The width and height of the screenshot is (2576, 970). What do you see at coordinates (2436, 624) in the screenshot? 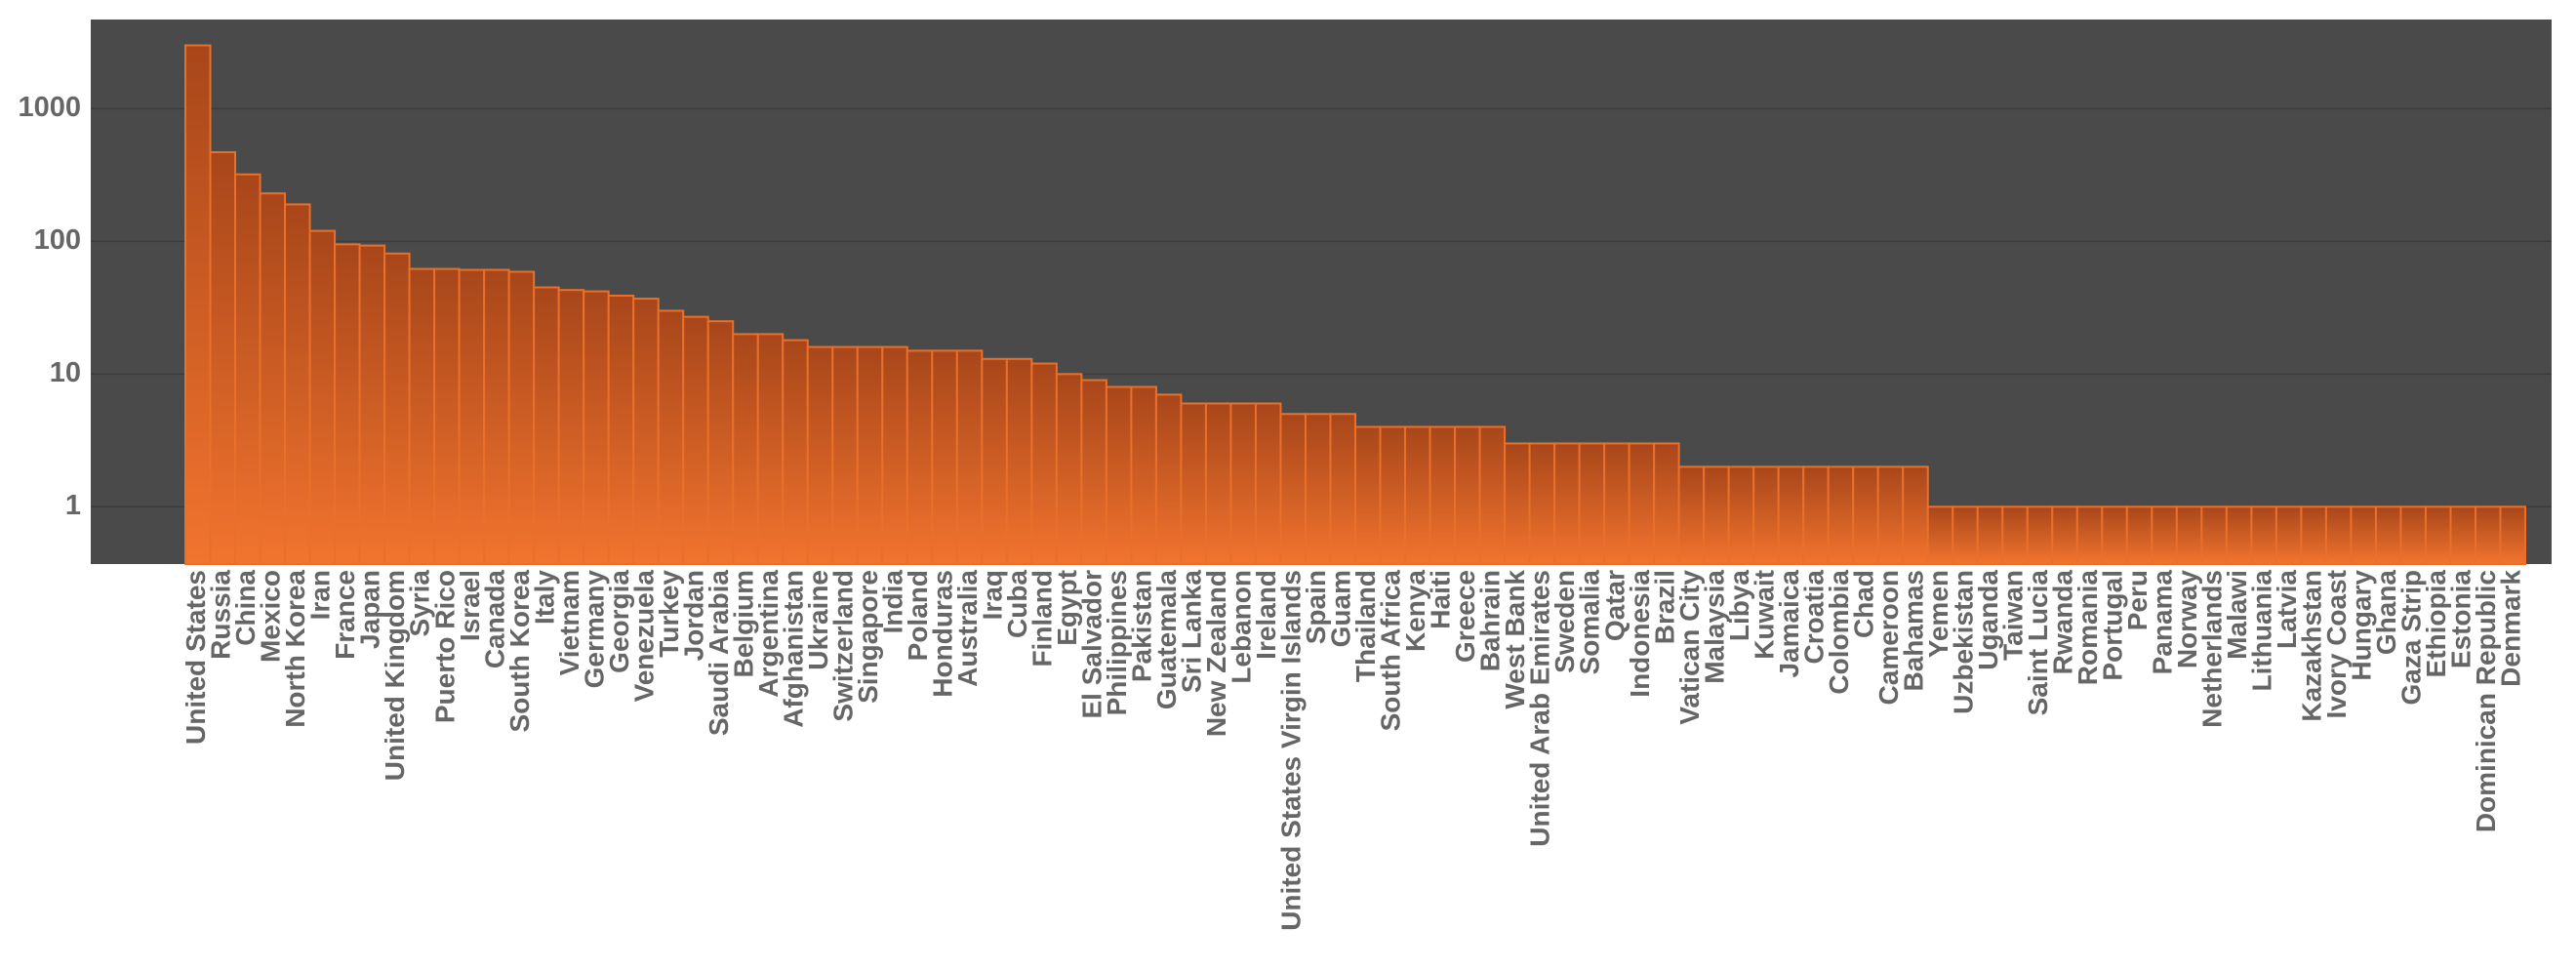
I see `x-tick-label: Ethiopia` at bounding box center [2436, 624].